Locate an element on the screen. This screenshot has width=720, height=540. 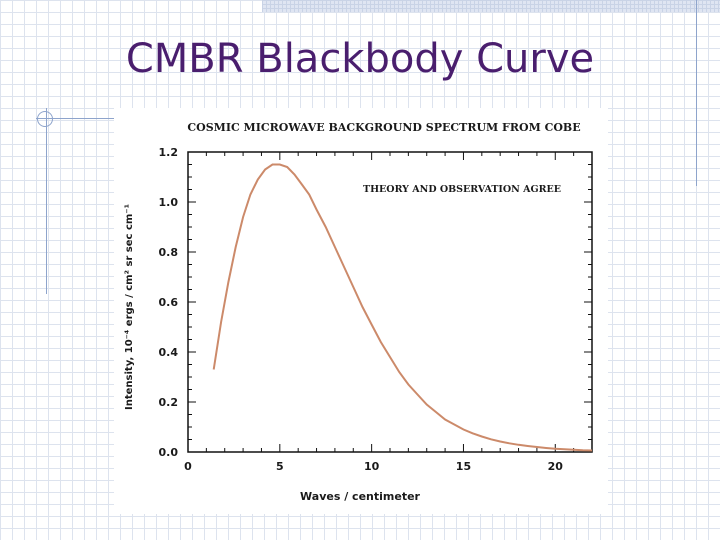
x-tick-label: 0 is located at coordinates (188, 466).